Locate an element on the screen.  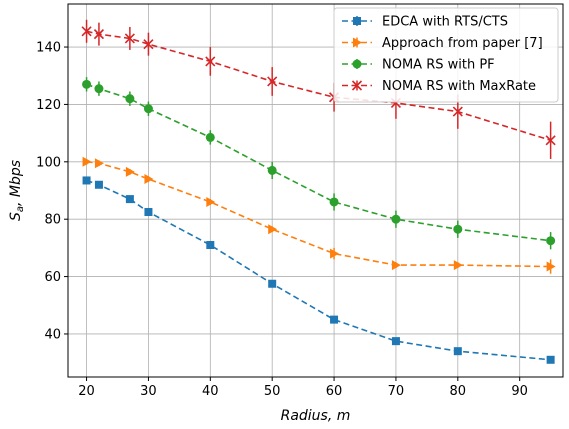
y-tick-label: 80 is located at coordinates (52, 220).